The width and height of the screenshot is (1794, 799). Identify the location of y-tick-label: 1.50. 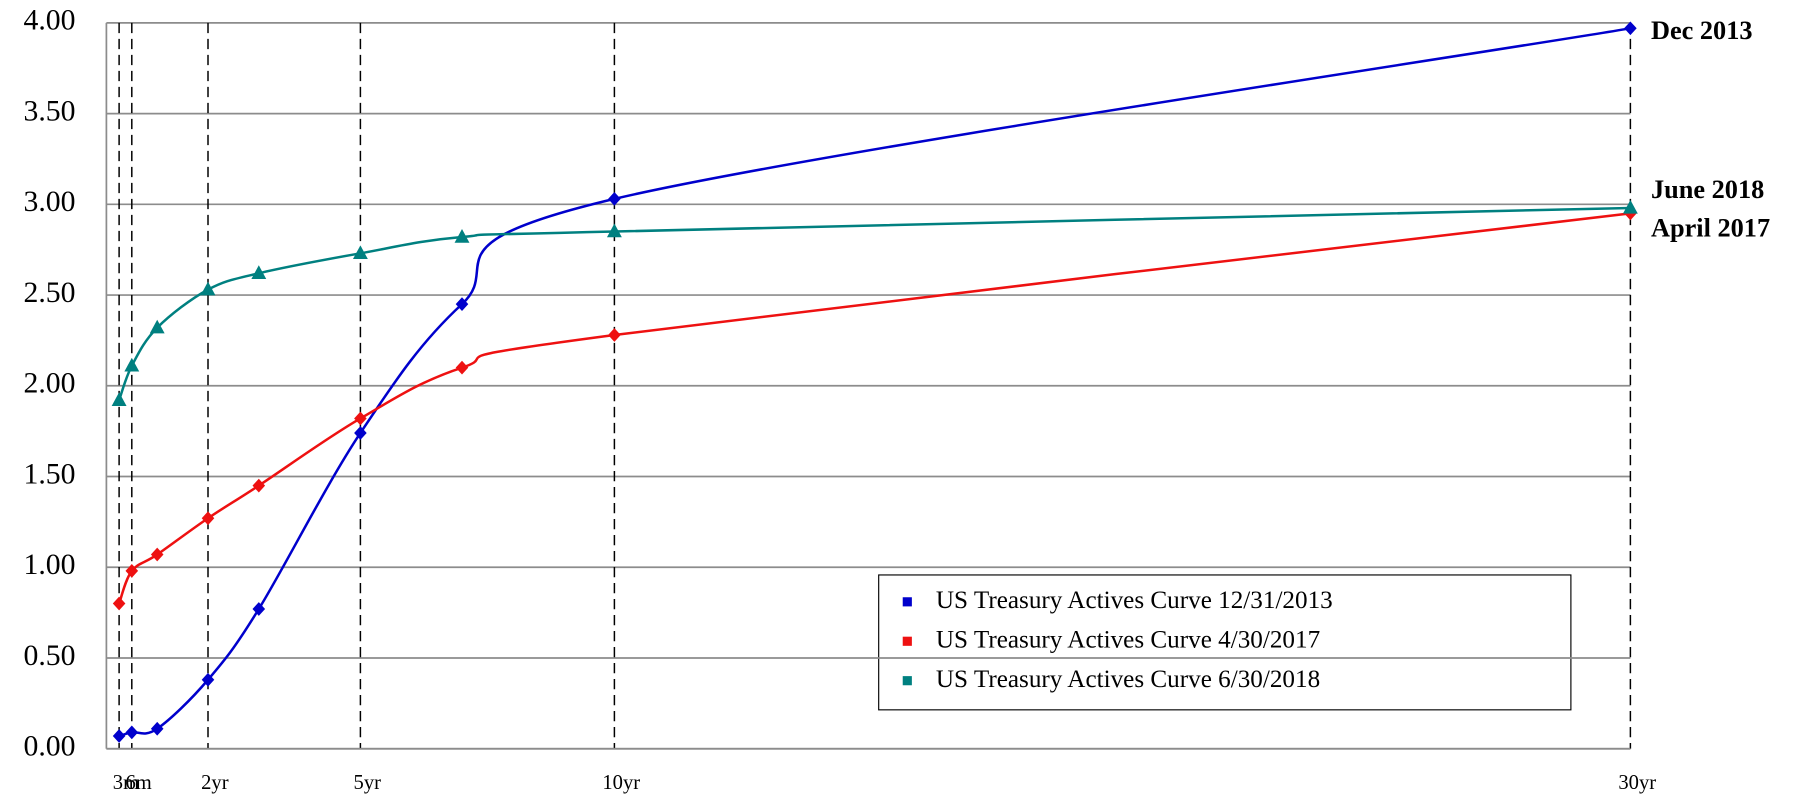
(49, 474).